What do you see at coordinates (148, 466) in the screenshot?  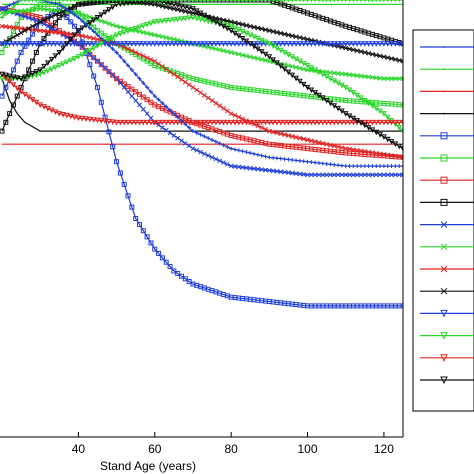 I see `x-axis-title: Stand Age (years)` at bounding box center [148, 466].